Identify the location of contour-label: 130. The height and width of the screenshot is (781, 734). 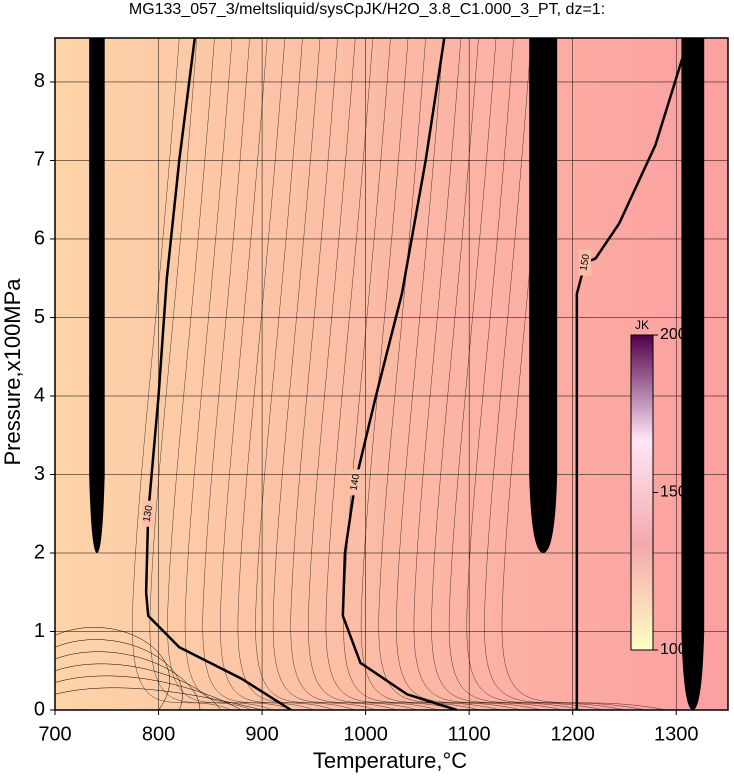
(148, 513).